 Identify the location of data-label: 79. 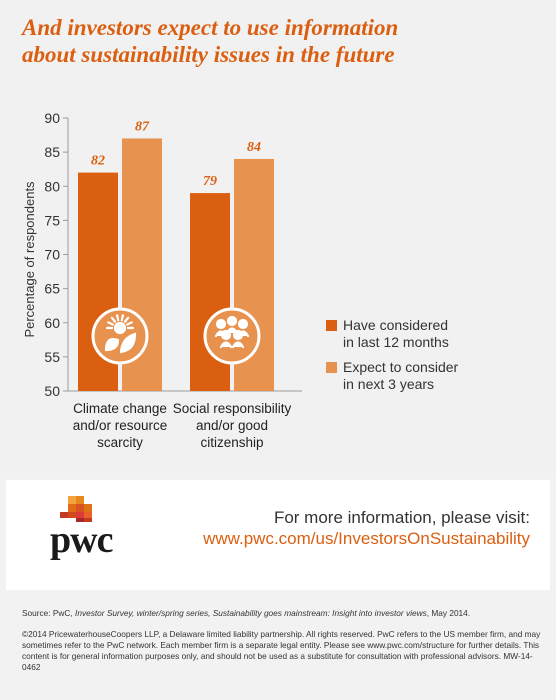
(210, 181).